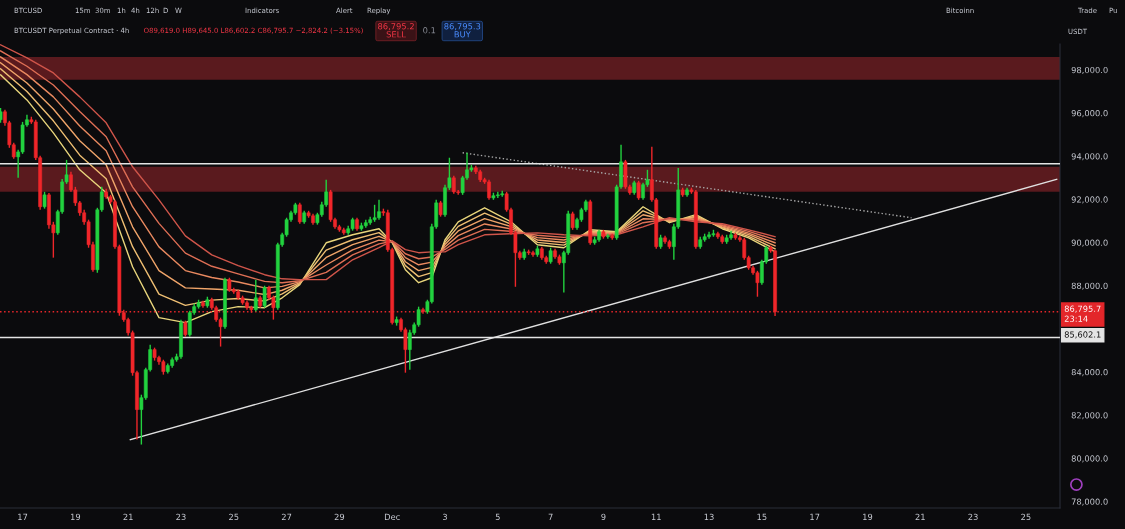 The width and height of the screenshot is (1125, 529). I want to click on y-tick-label: 78,000.0, so click(1089, 502).